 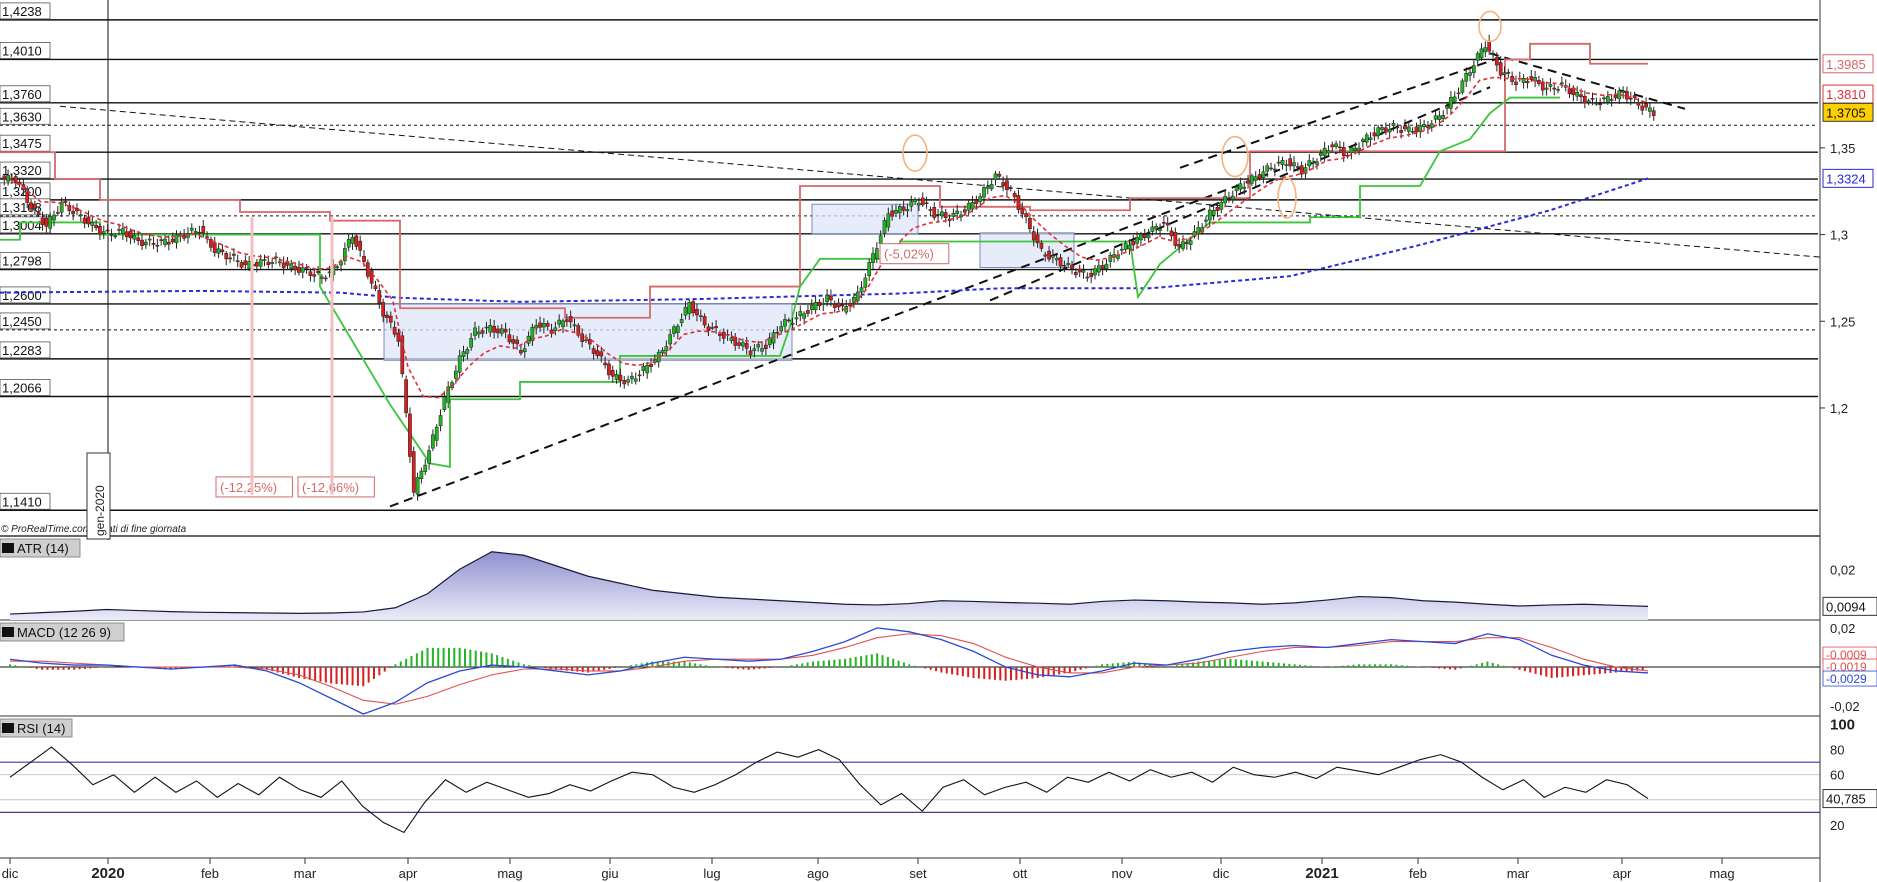 I want to click on x-axis-label: lug, so click(x=711, y=873).